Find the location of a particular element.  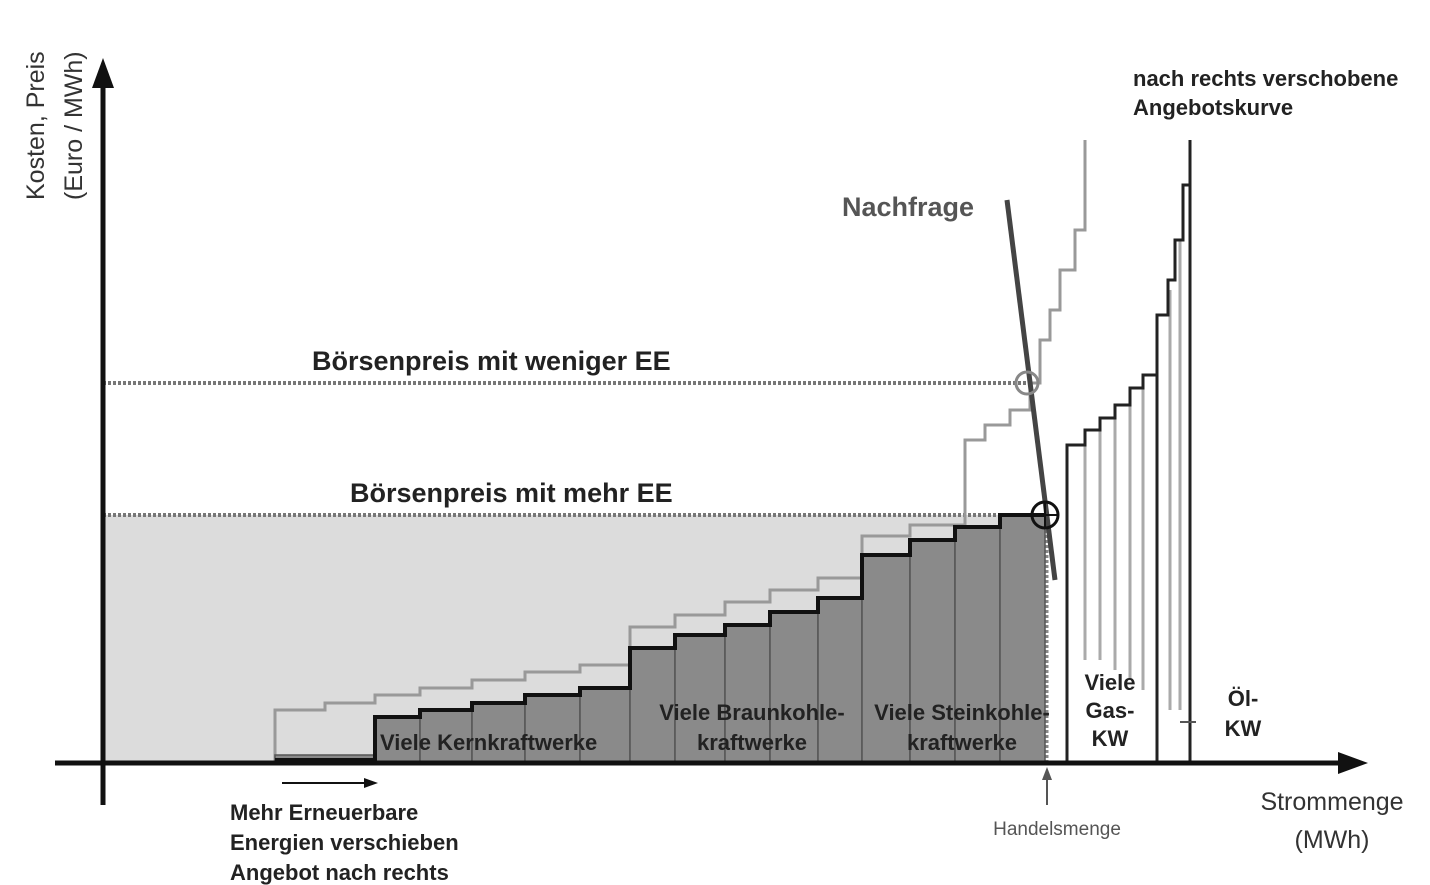

shifted-label: Angebotskurve is located at coordinates (1213, 107).